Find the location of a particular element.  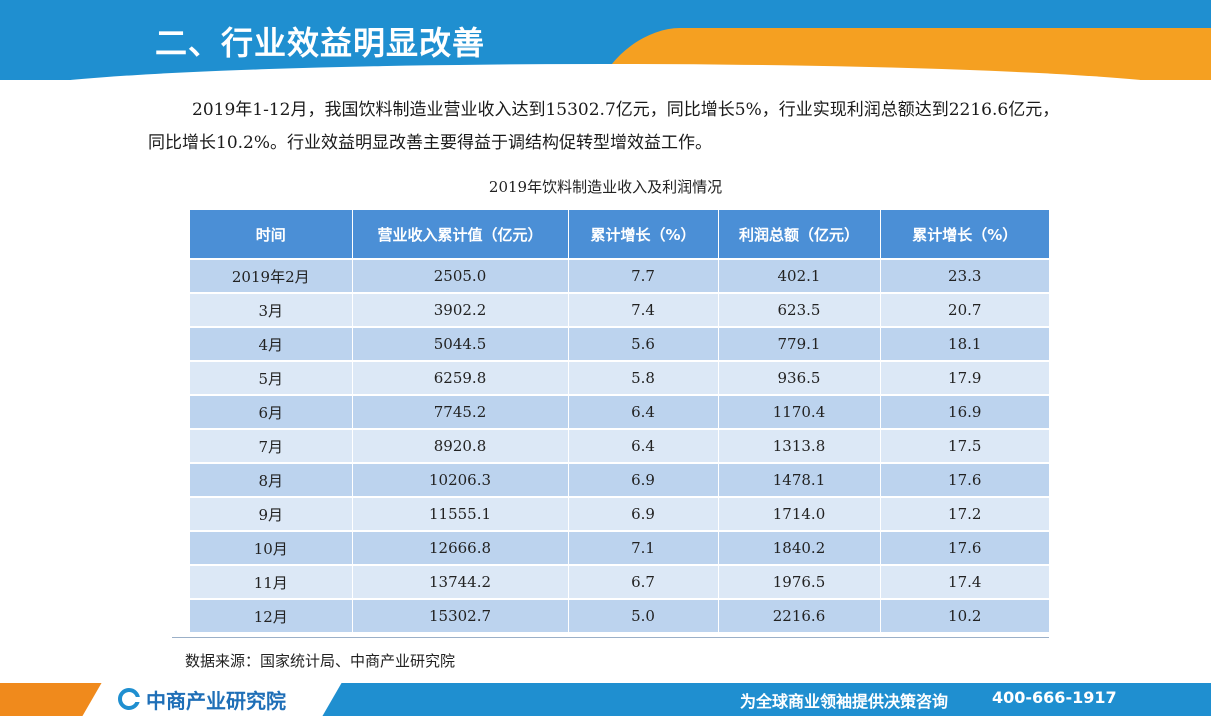

footer-slogan: 为全球商业领袖提供决策咨询 is located at coordinates (844, 701).